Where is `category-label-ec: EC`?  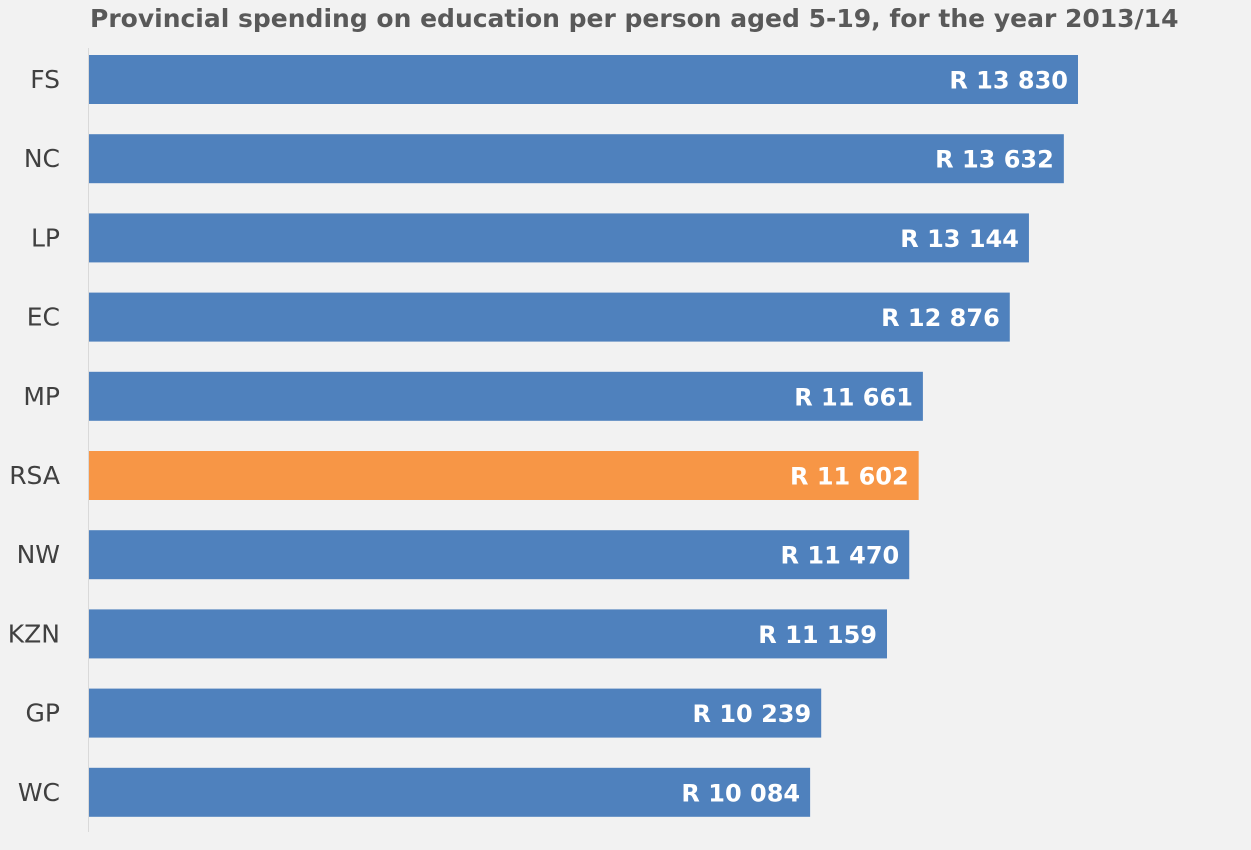
category-label-ec: EC is located at coordinates (43, 317).